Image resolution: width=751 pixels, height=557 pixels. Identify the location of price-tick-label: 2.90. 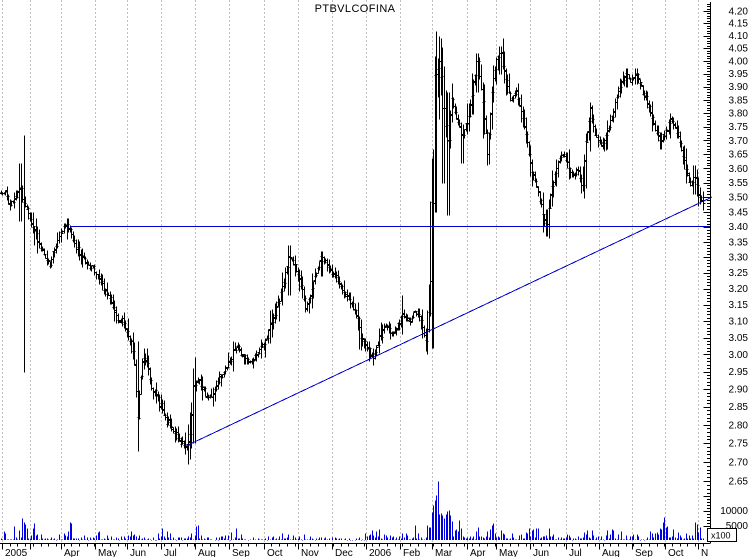
(739, 389).